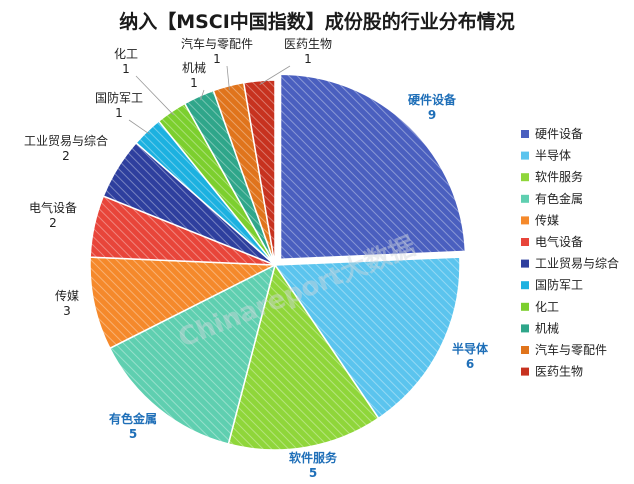 The width and height of the screenshot is (634, 484). I want to click on slice-category-label: 汽车与零配件, so click(217, 43).